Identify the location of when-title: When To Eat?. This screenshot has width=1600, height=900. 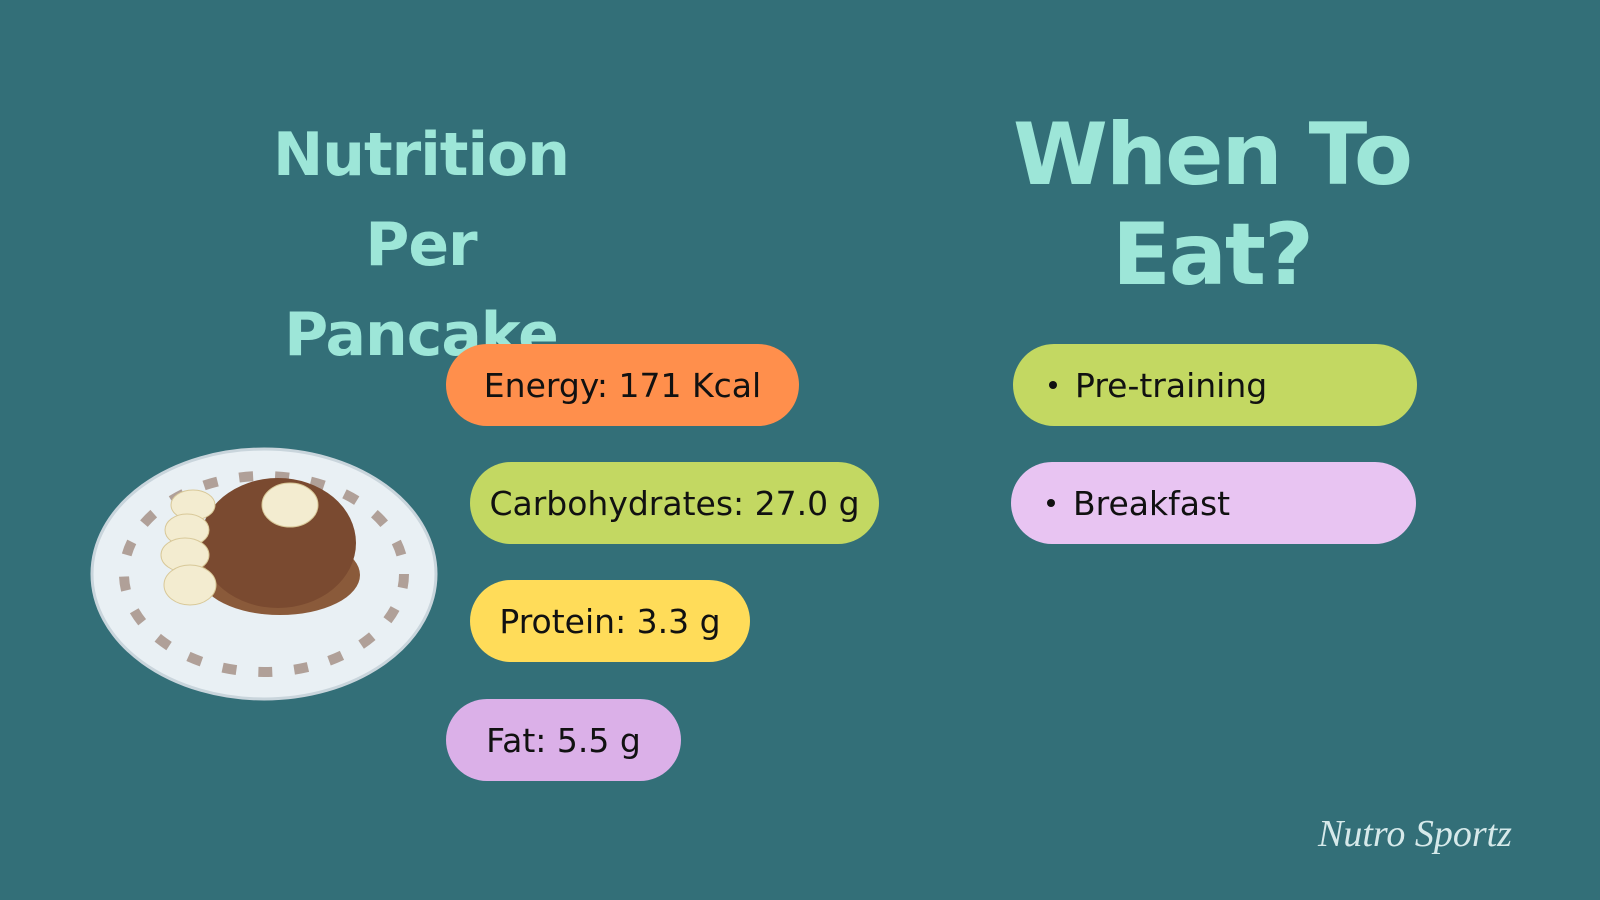
(1213, 205).